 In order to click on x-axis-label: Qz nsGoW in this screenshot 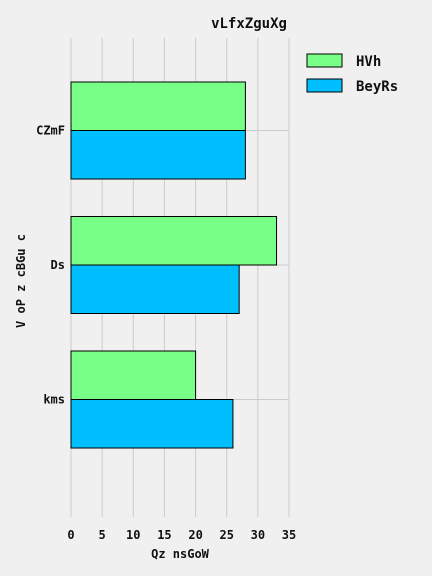, I will do `click(180, 554)`.